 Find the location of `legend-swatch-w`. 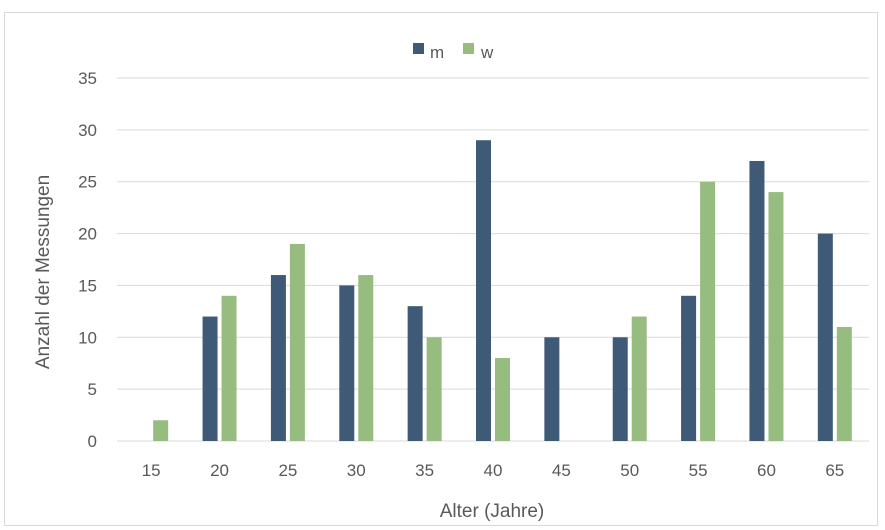

legend-swatch-w is located at coordinates (468, 48).